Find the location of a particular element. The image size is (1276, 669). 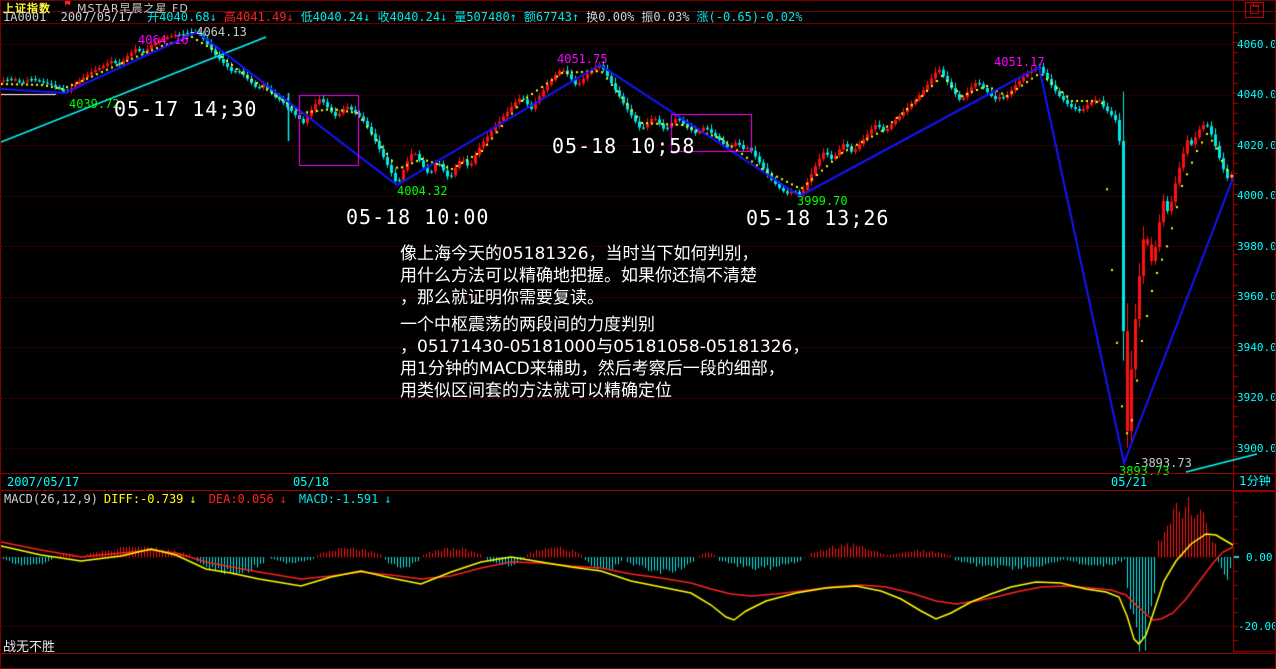

pivot-price-label: 4064.16 is located at coordinates (163, 40).